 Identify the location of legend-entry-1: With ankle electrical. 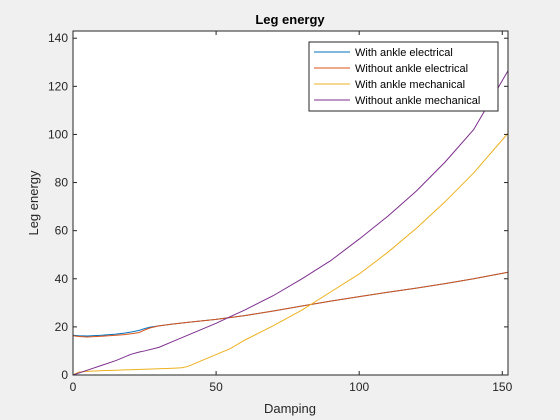
(383, 53).